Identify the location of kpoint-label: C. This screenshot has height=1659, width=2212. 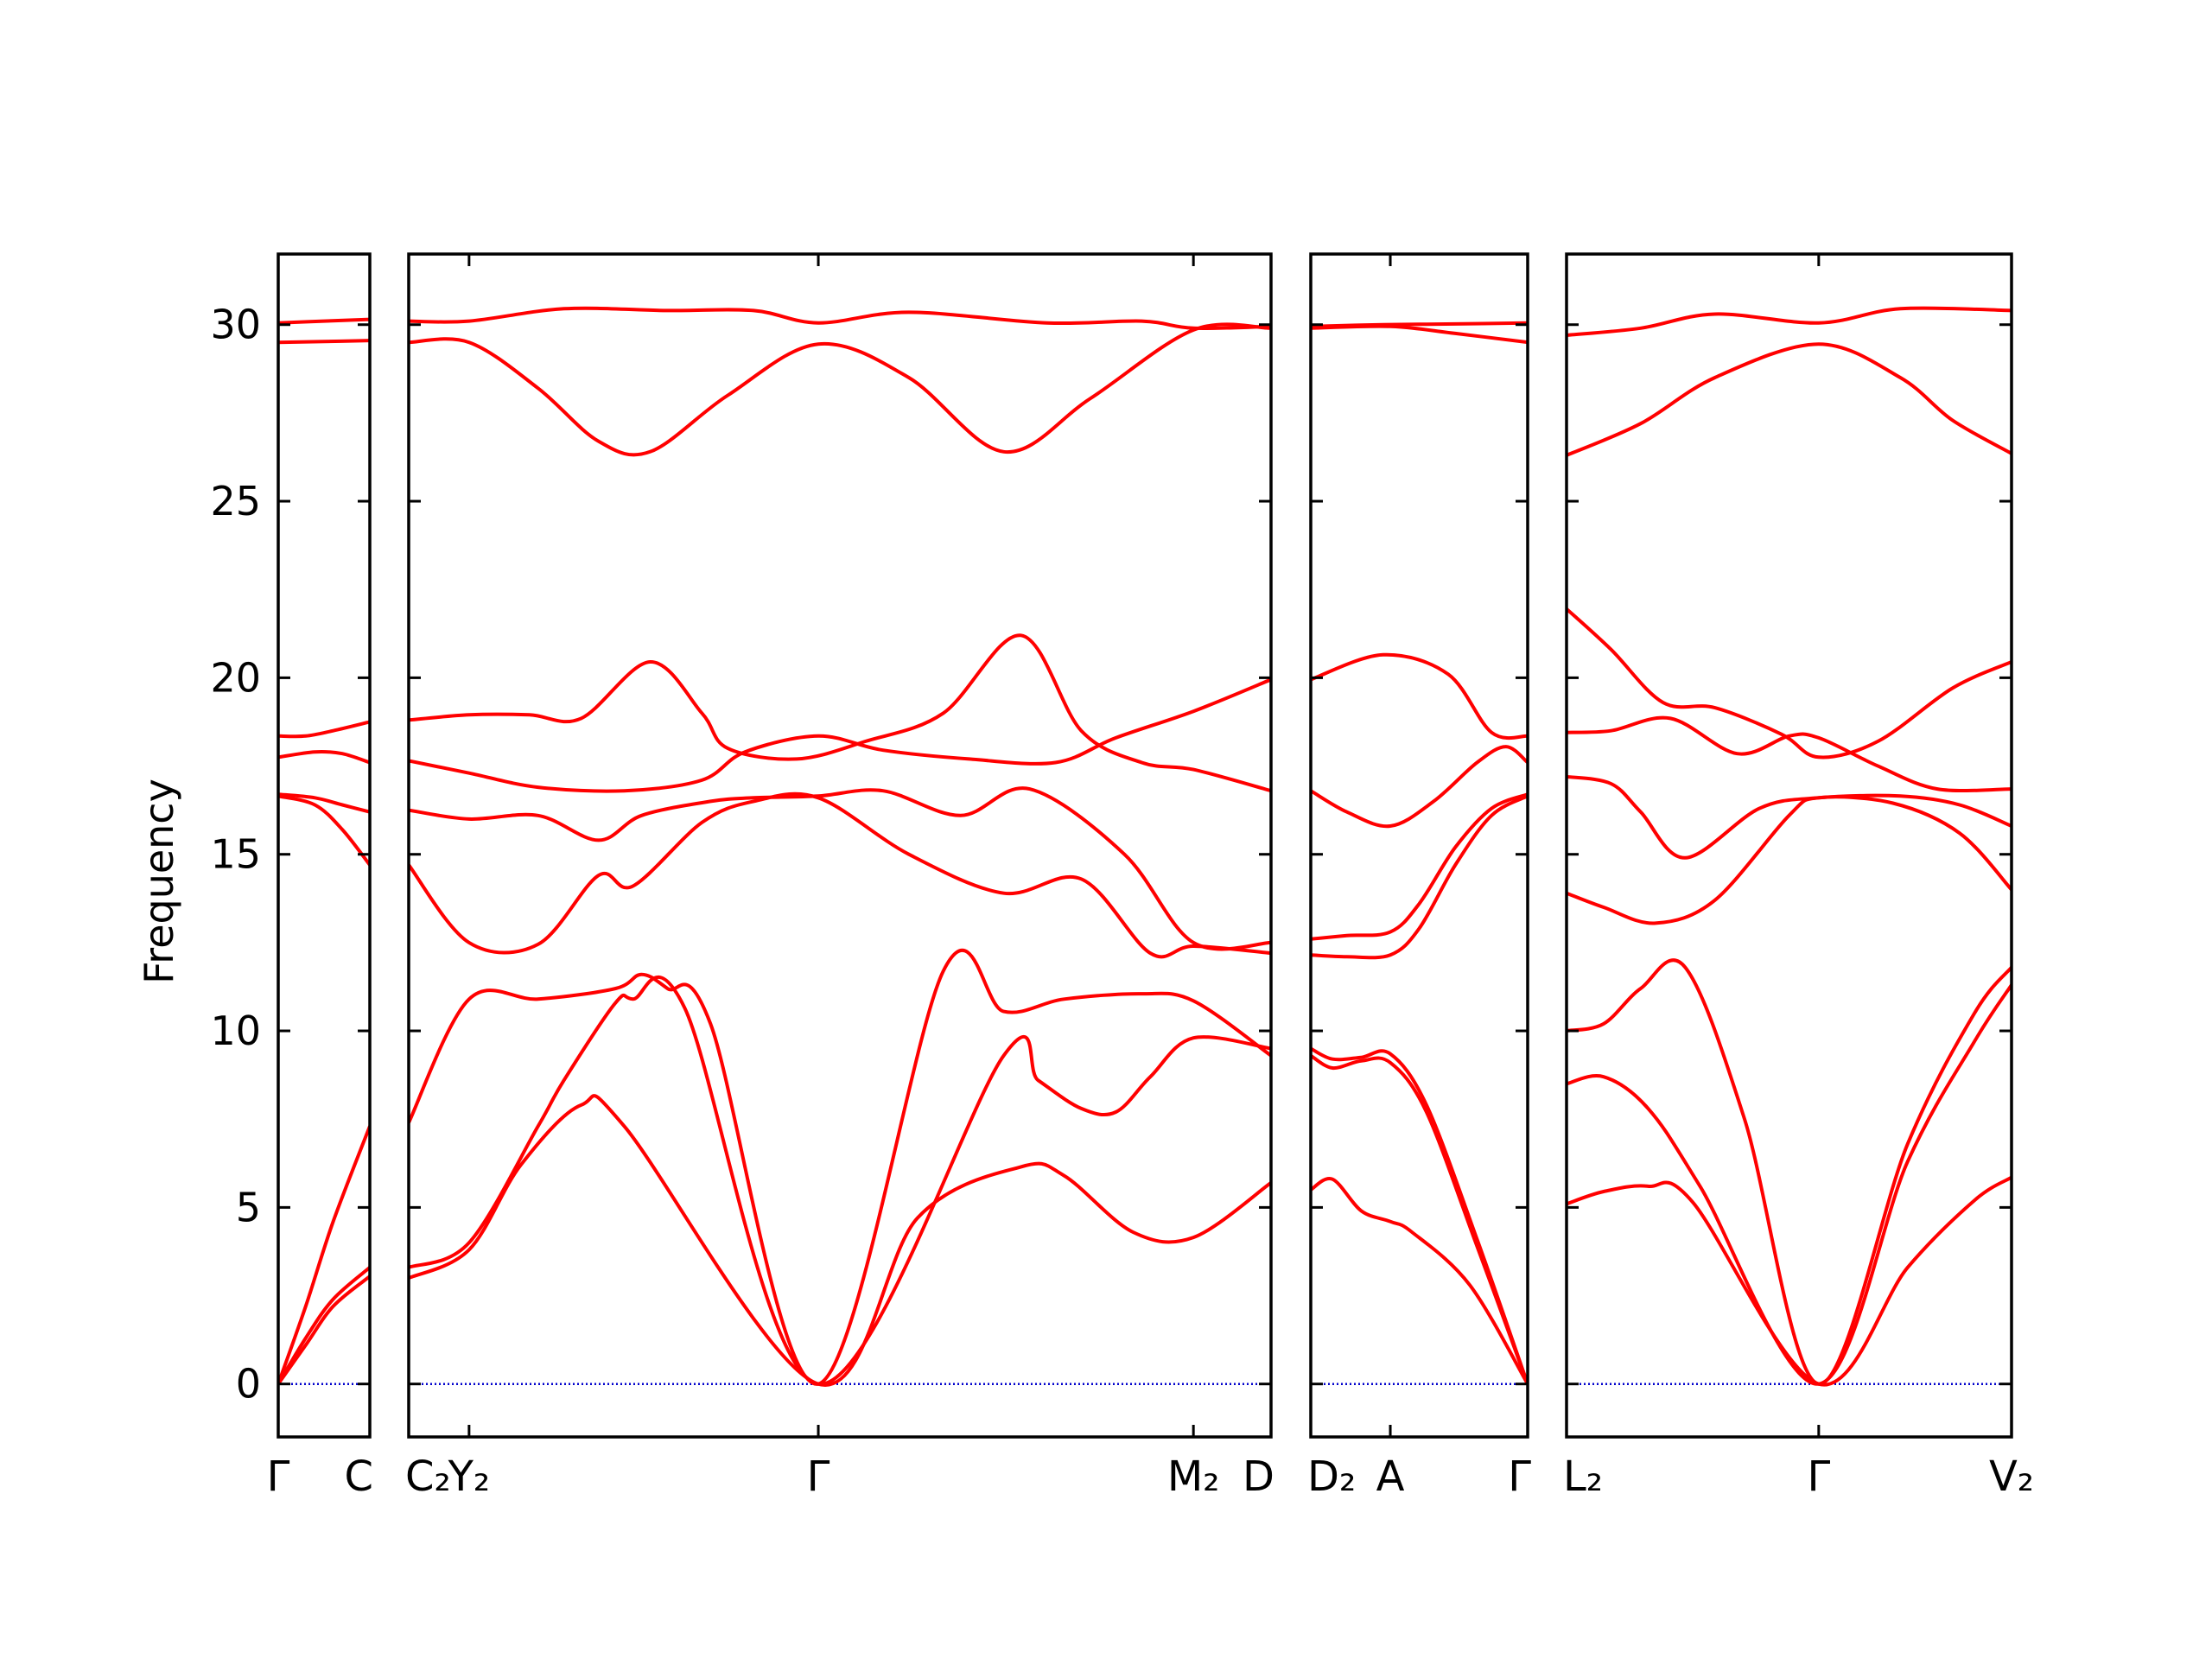
(358, 1476).